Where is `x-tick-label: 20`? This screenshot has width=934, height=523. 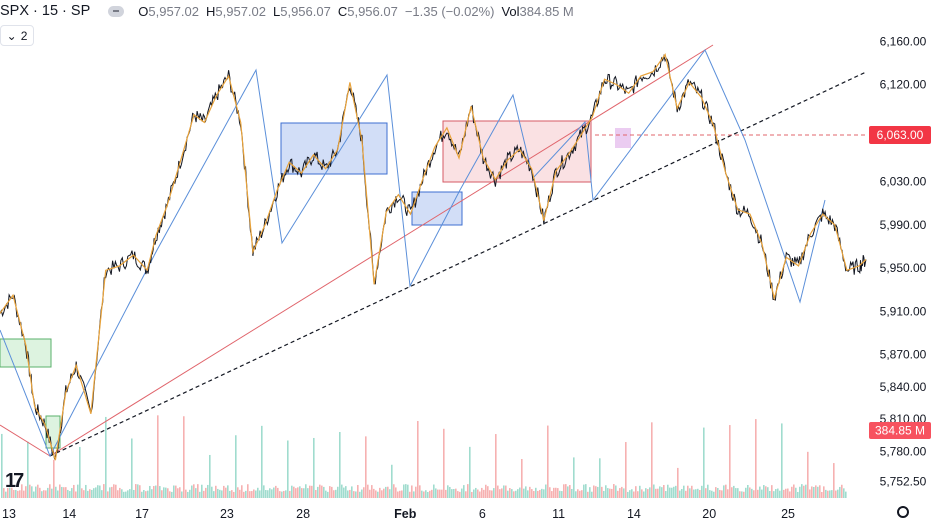
x-tick-label: 20 is located at coordinates (709, 514).